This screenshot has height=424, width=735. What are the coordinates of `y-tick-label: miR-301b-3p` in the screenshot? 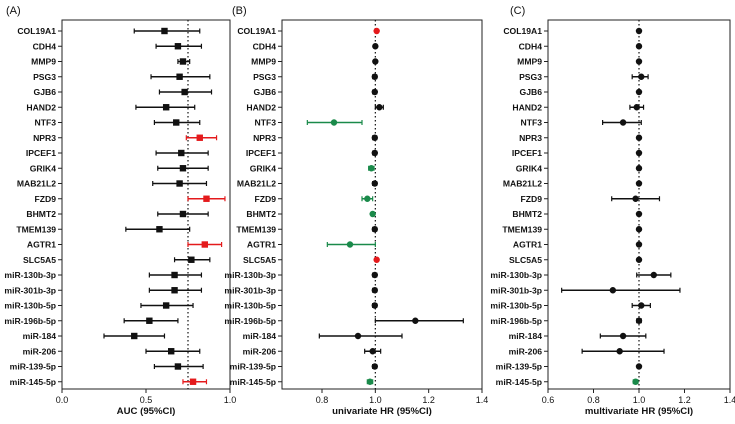 It's located at (30, 290).